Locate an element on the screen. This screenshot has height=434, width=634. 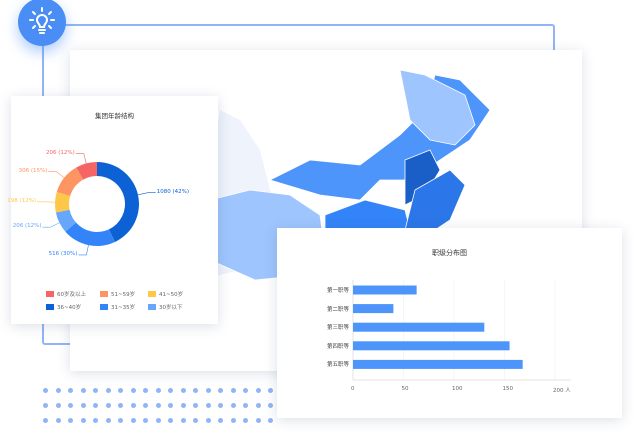
slice-label: 1080 (42%) is located at coordinates (172, 191).